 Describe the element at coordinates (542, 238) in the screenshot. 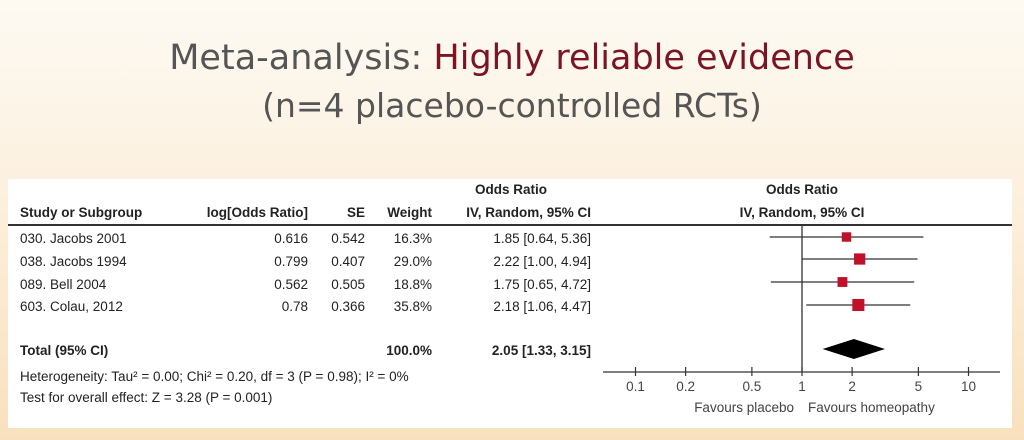

I see `row-or-ci: 1.85 [0.64, 5.36]` at that location.